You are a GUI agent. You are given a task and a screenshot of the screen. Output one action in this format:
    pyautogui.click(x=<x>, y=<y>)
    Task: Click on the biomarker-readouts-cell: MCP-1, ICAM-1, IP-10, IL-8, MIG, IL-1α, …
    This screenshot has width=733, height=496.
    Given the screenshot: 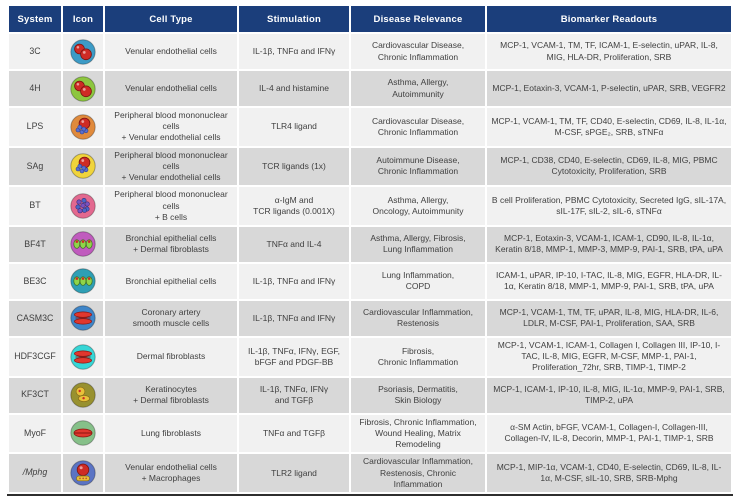 What is the action you would take?
    pyautogui.click(x=609, y=395)
    